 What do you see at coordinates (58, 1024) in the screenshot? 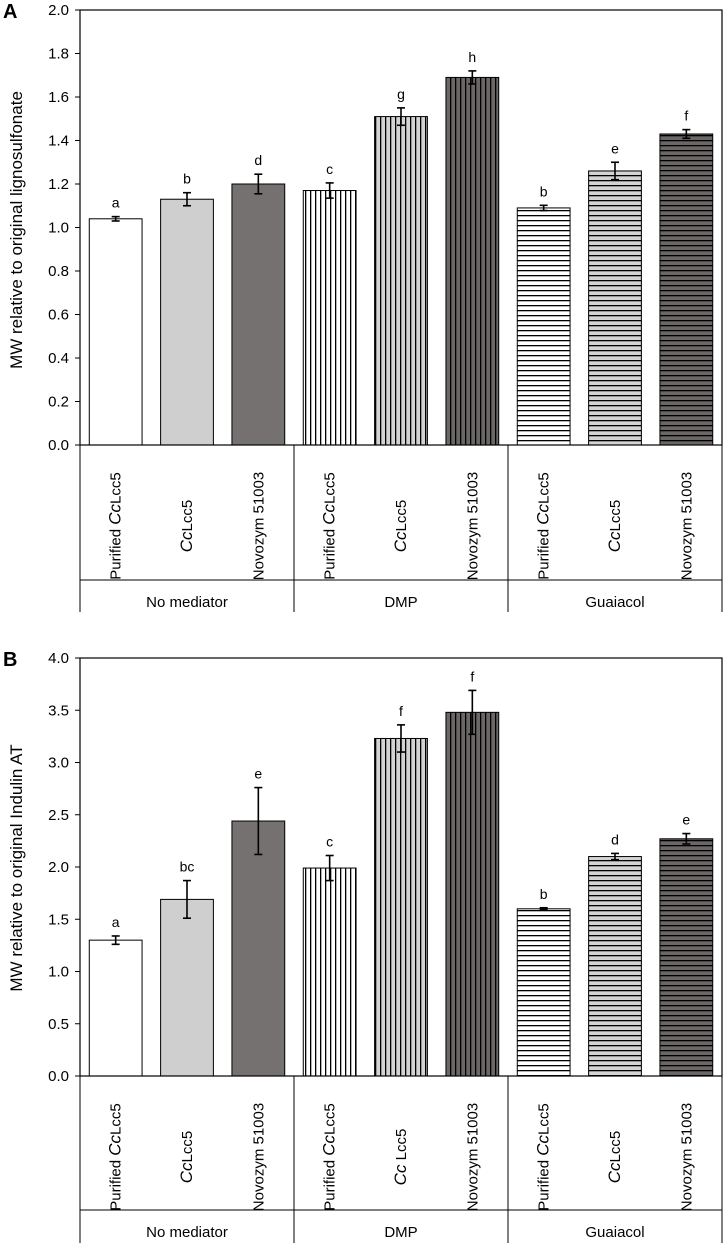
I see `y-tick-label: 0.5` at bounding box center [58, 1024].